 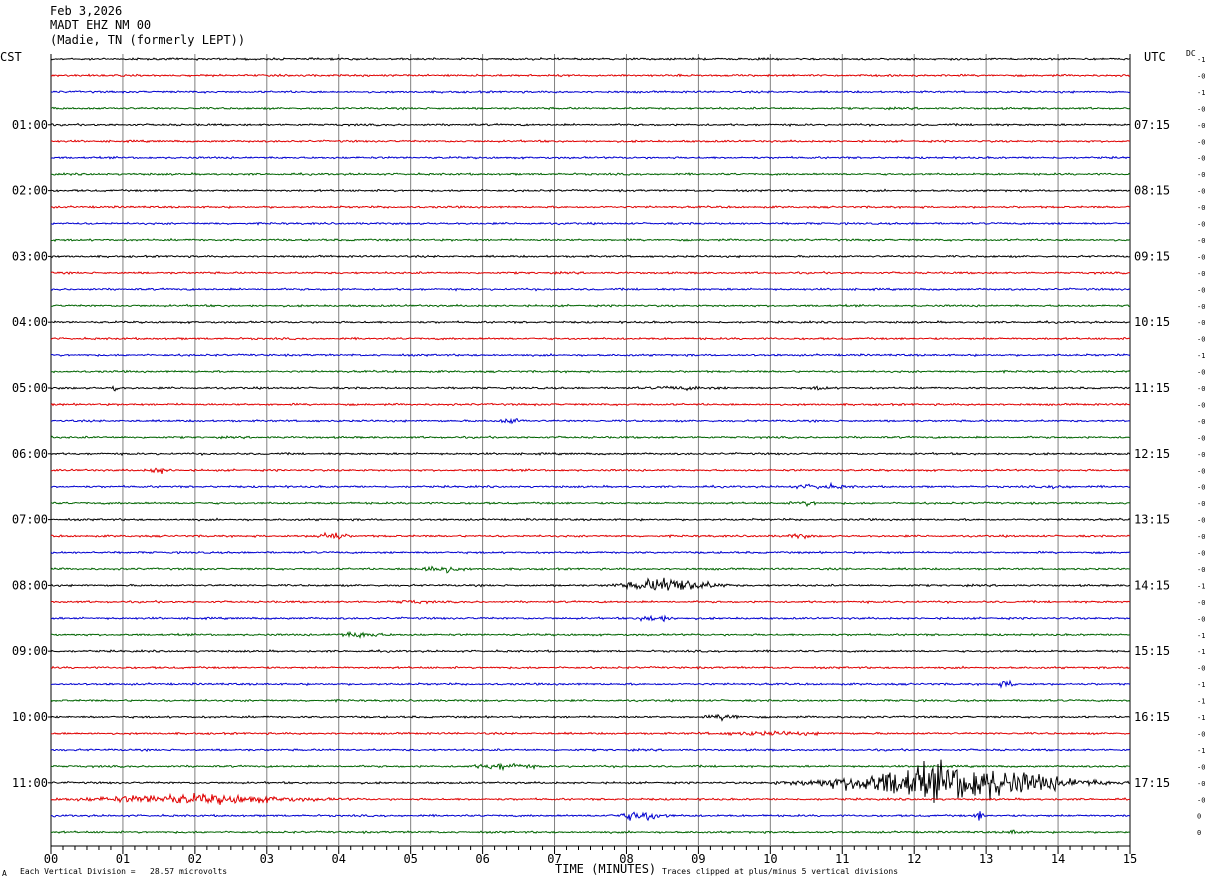 I want to click on left-hour-label: 04:00, so click(x=30, y=322).